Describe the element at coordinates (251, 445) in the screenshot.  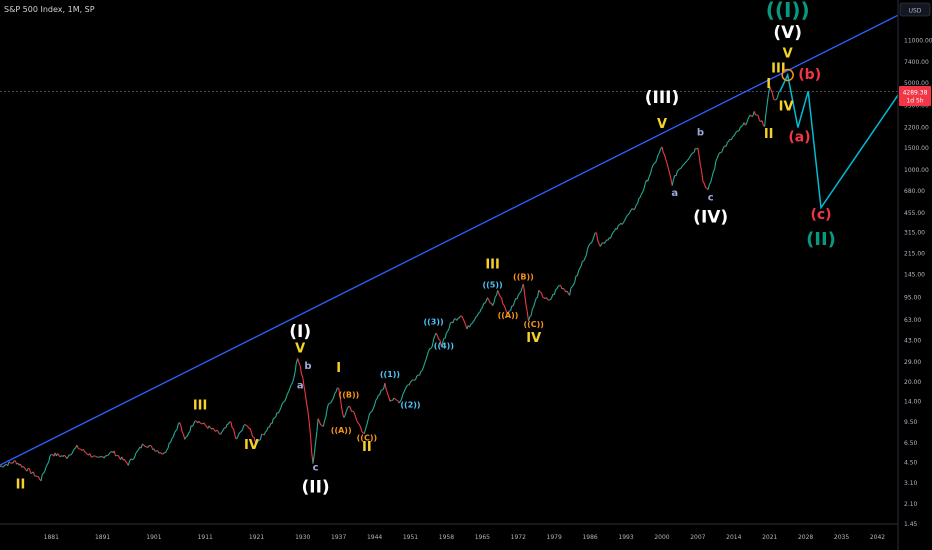
I see `wave-label: IV` at that location.